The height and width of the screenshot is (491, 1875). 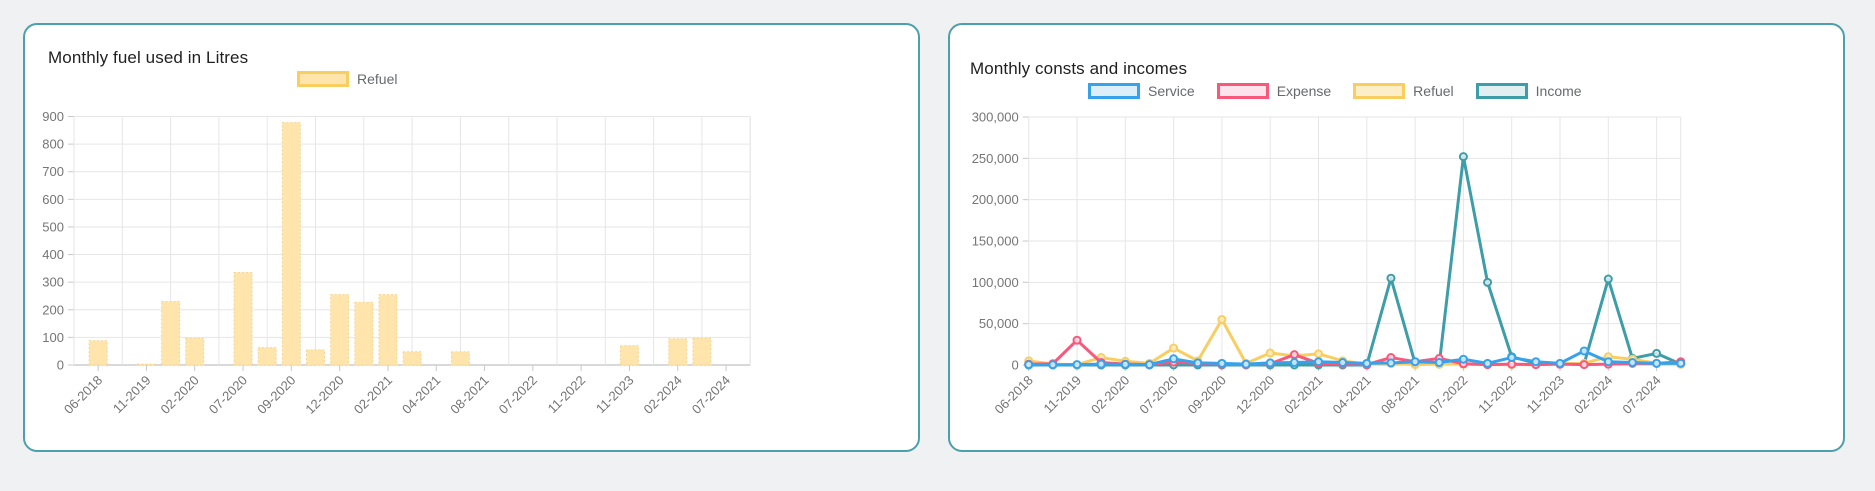 I want to click on svg-text: 150,000, so click(x=995, y=241).